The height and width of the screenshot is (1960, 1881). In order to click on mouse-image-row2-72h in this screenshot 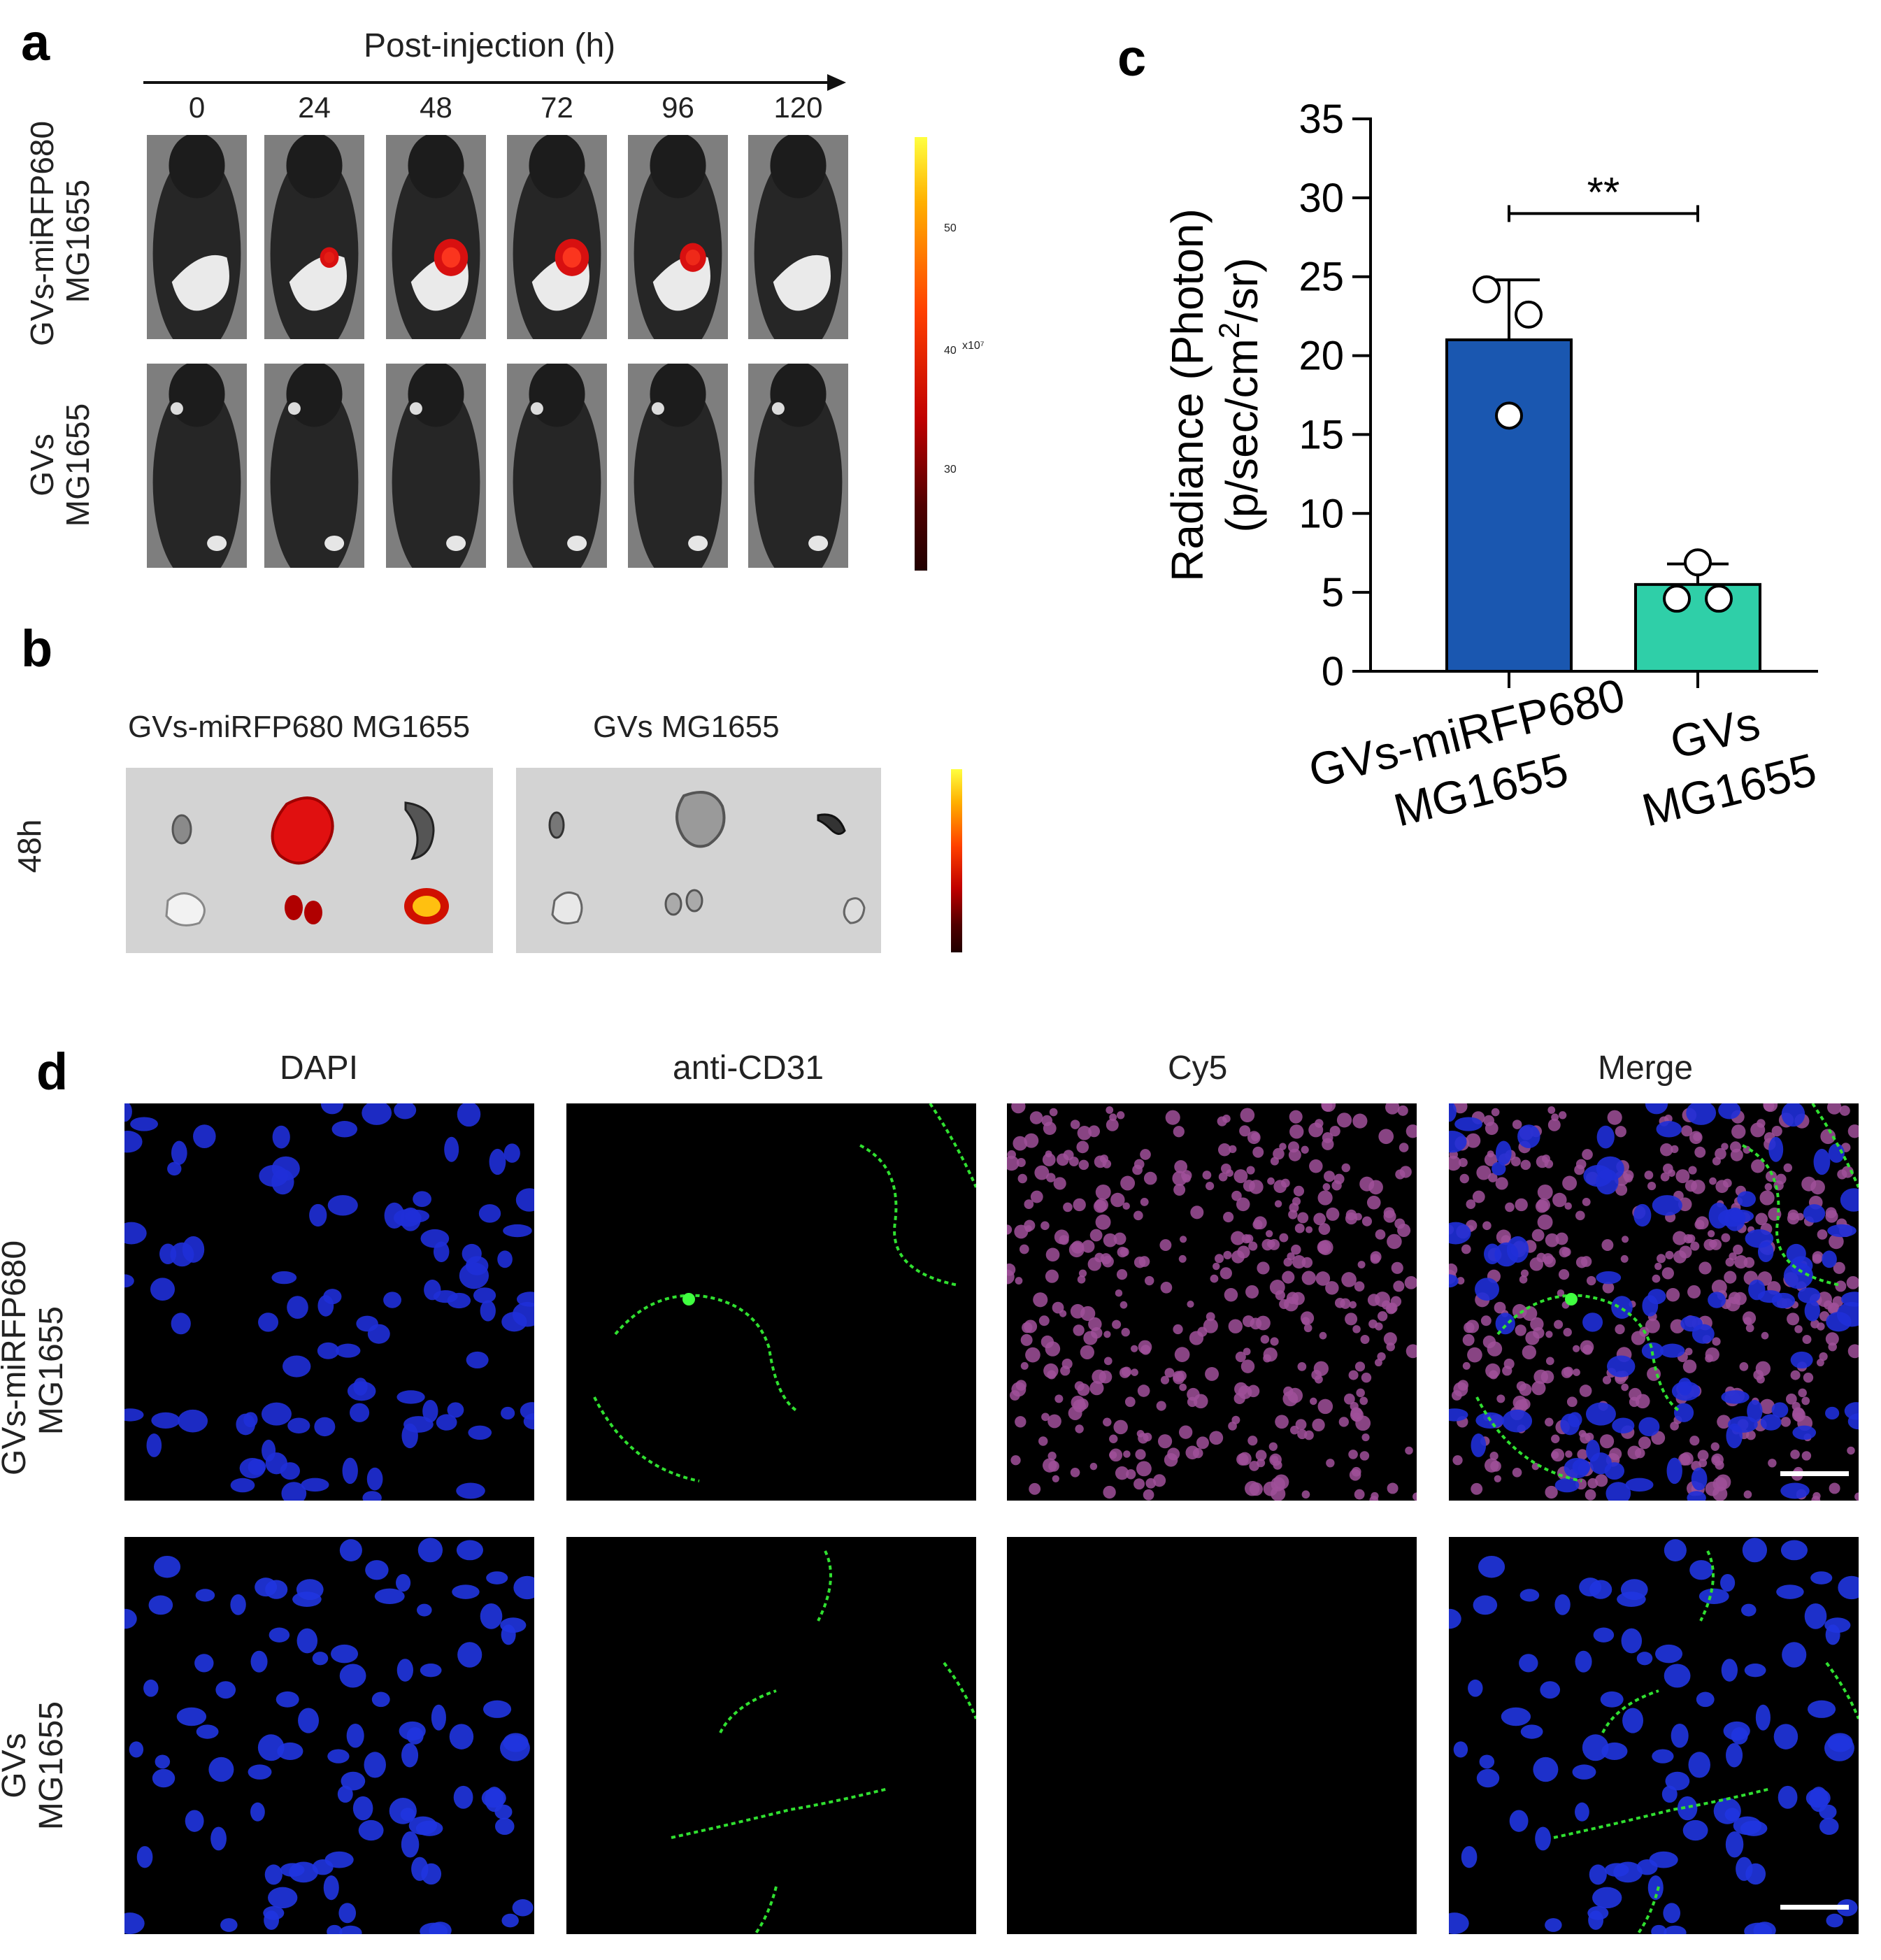, I will do `click(557, 466)`.